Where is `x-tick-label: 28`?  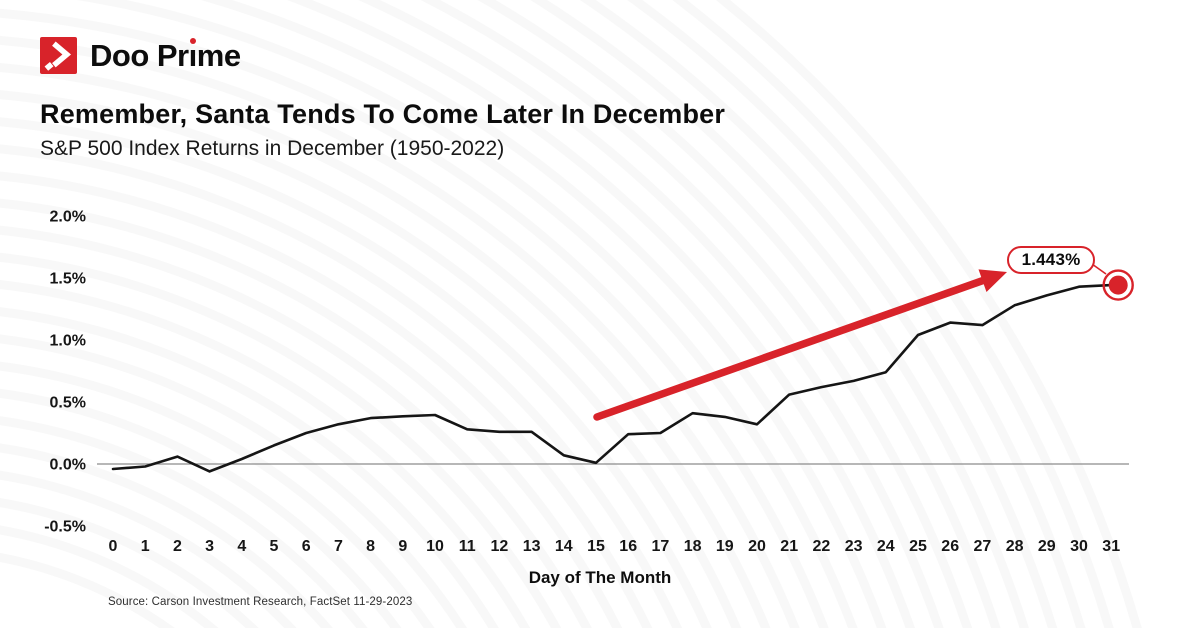 x-tick-label: 28 is located at coordinates (1015, 546).